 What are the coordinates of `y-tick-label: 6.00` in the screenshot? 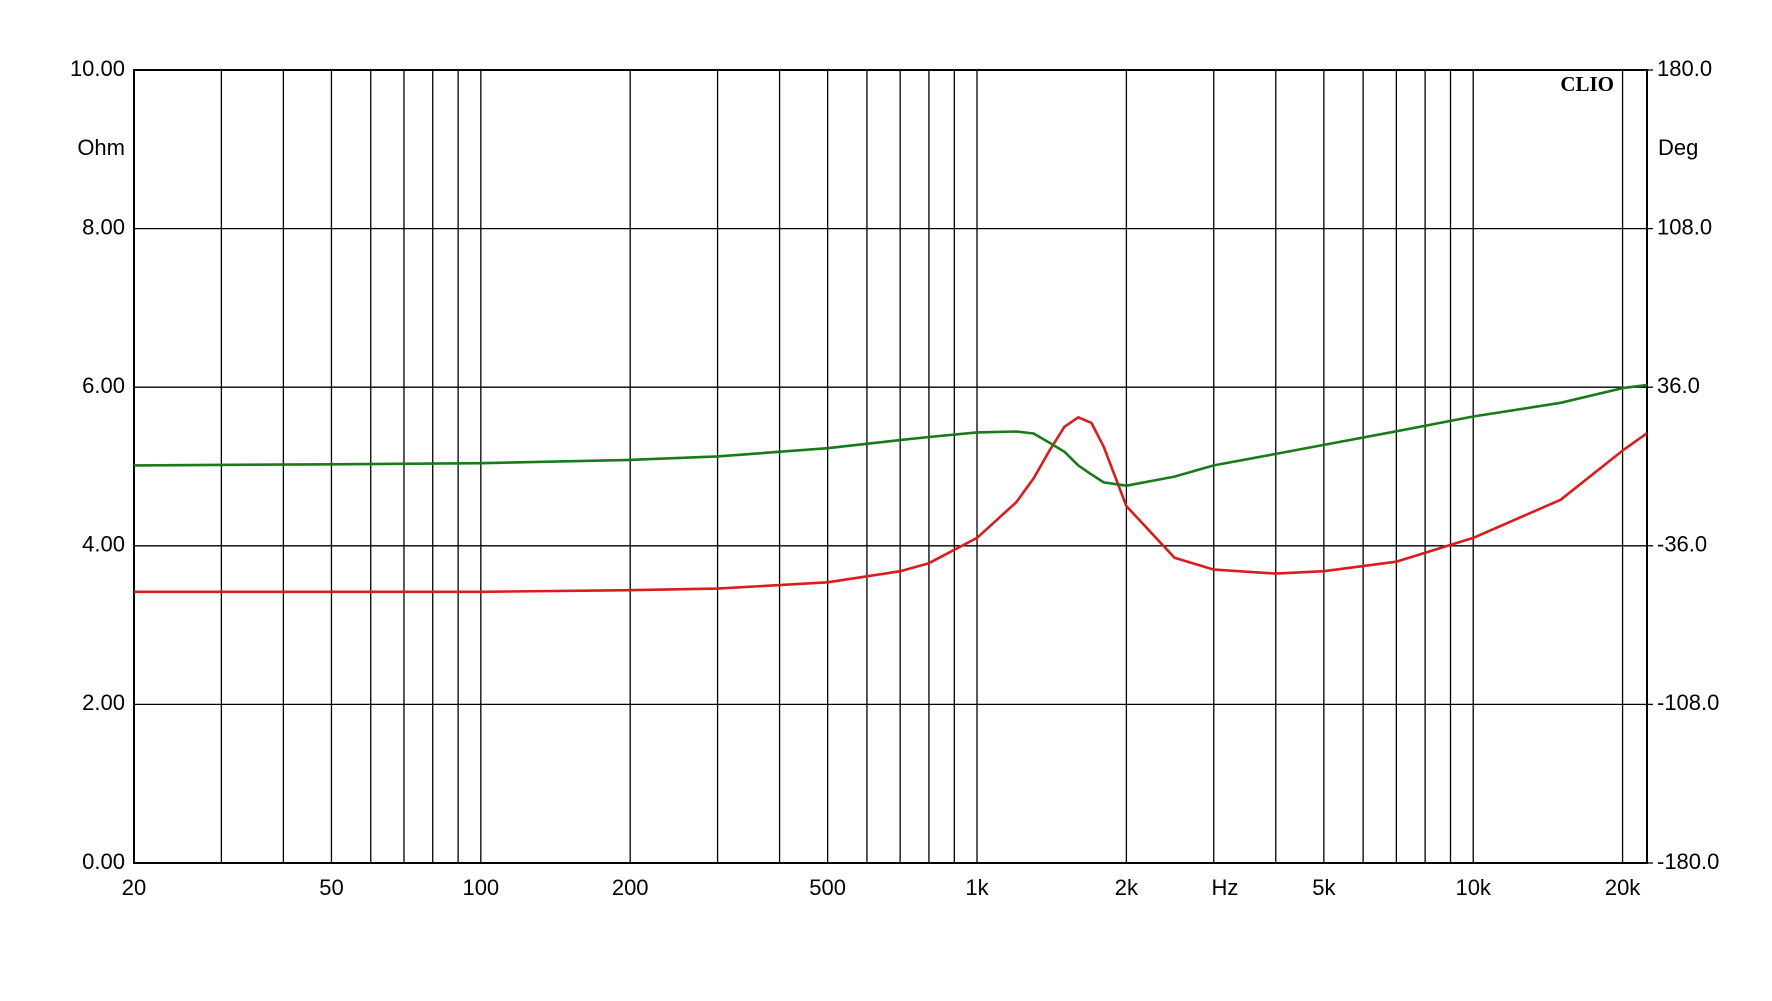 It's located at (103, 385).